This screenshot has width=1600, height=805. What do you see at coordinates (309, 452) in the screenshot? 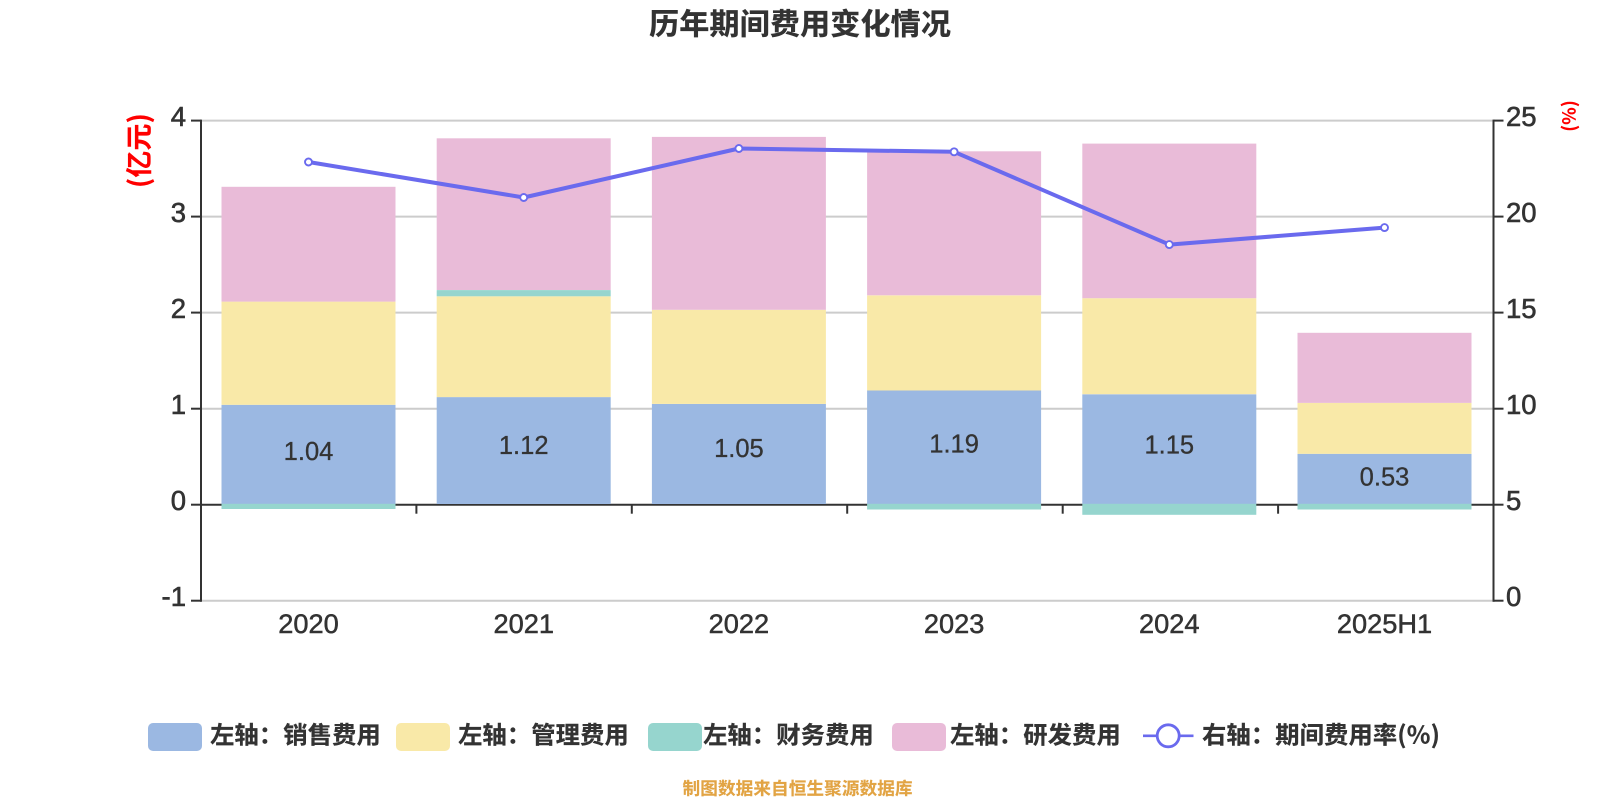
I see `svg-text: 1.04` at bounding box center [309, 452].